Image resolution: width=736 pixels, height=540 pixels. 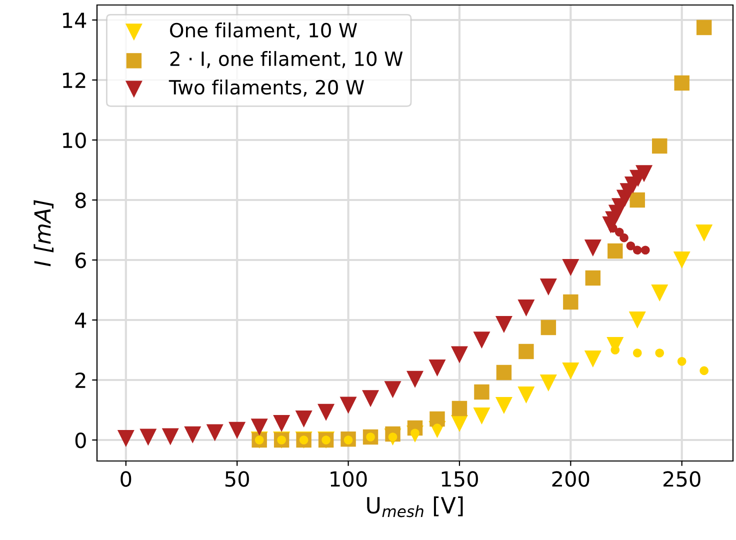 I want to click on x-tick-label: 0, so click(x=126, y=479).